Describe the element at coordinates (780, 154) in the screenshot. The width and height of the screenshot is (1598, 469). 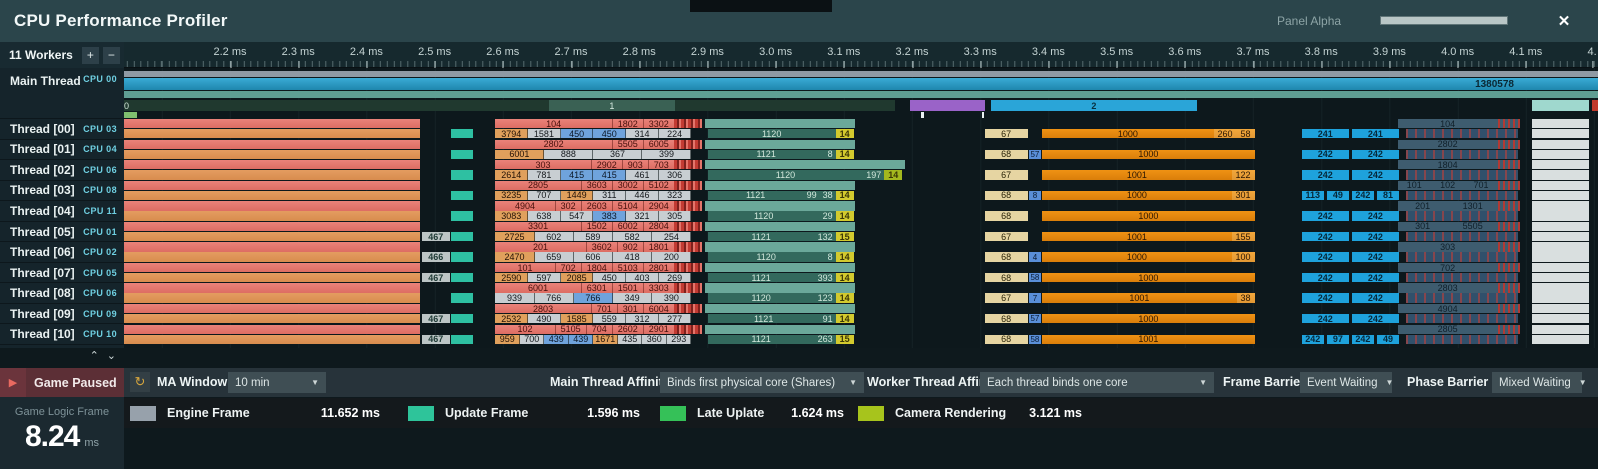
I see `job-segment: 1121 8 14` at that location.